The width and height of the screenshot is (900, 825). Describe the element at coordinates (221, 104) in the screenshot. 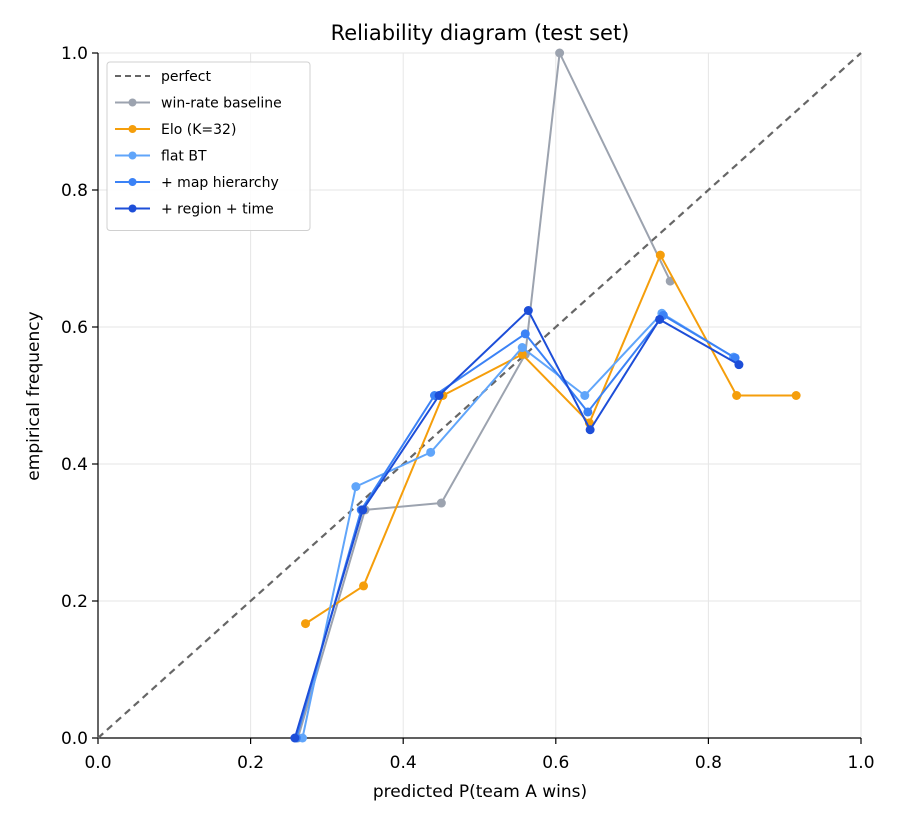

I see `legend-label-win-rate-baseline: win-rate baseline` at that location.